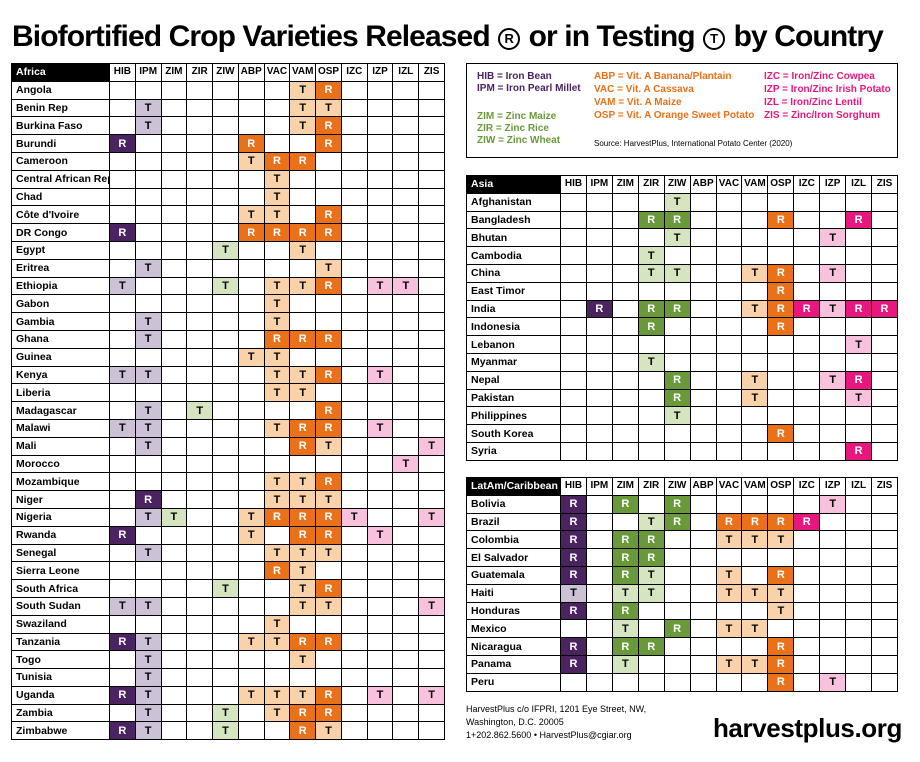  Describe the element at coordinates (251, 642) in the screenshot. I see `status-cell-abp: T` at that location.